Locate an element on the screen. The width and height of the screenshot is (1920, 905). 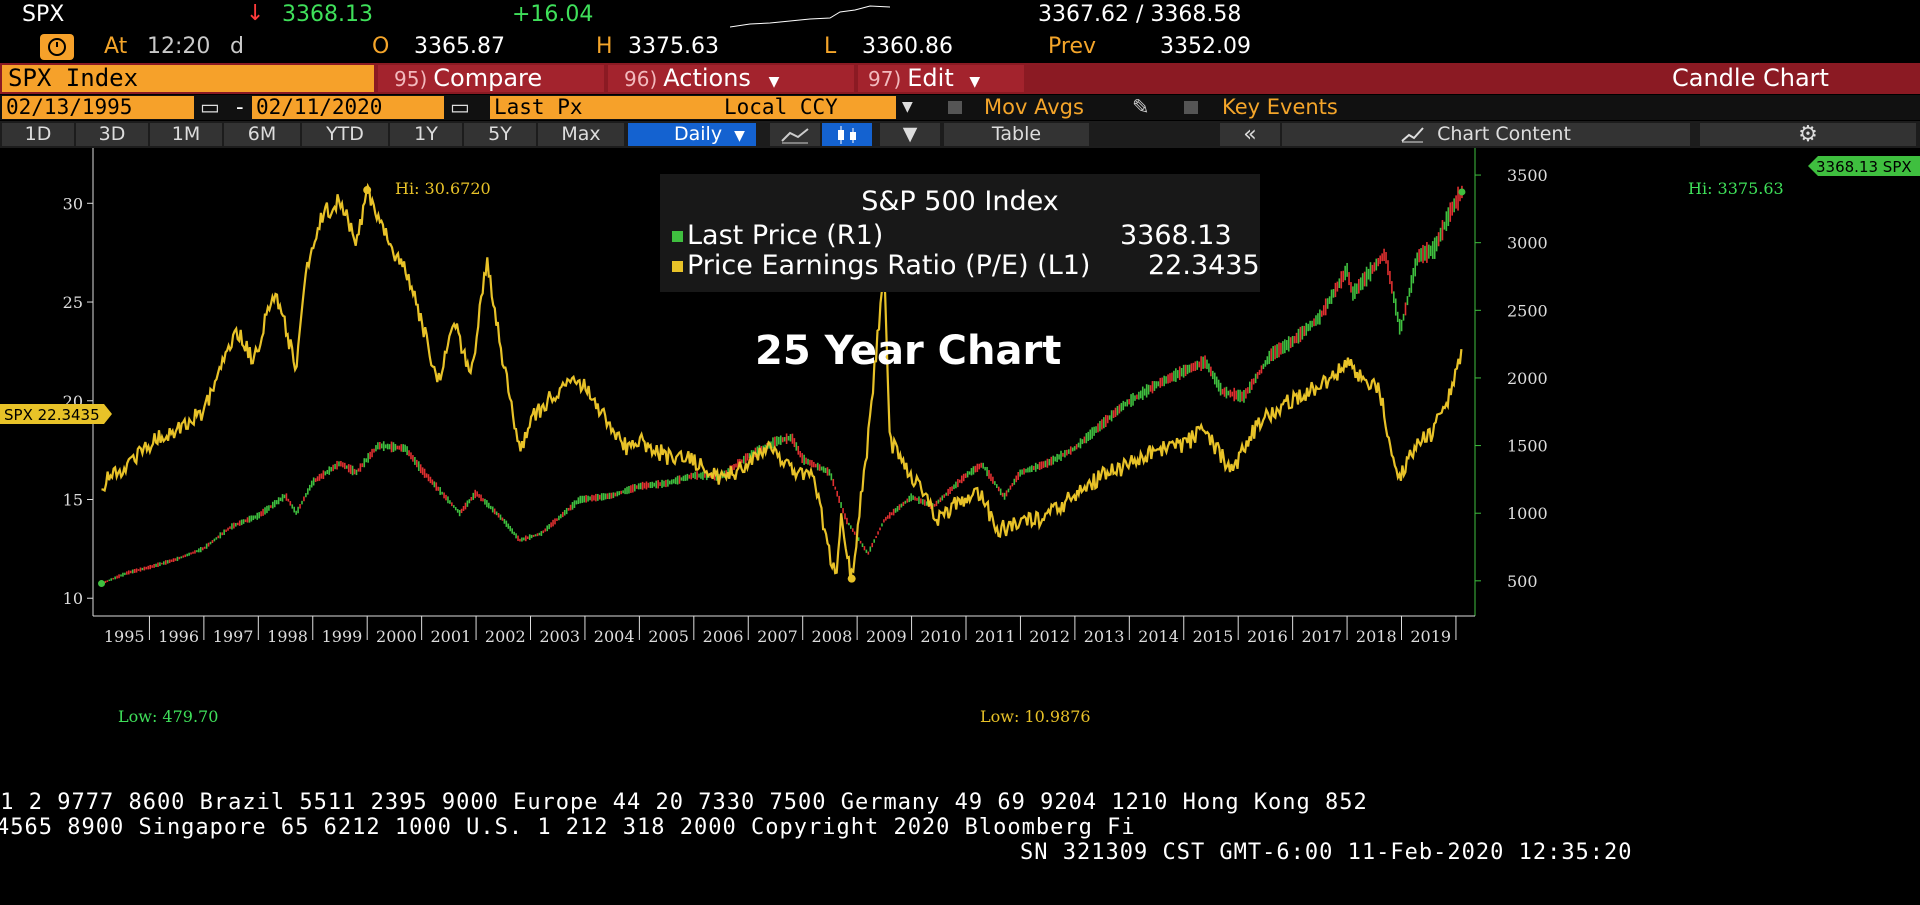
compare-button: 95) Compare is located at coordinates (491, 78).